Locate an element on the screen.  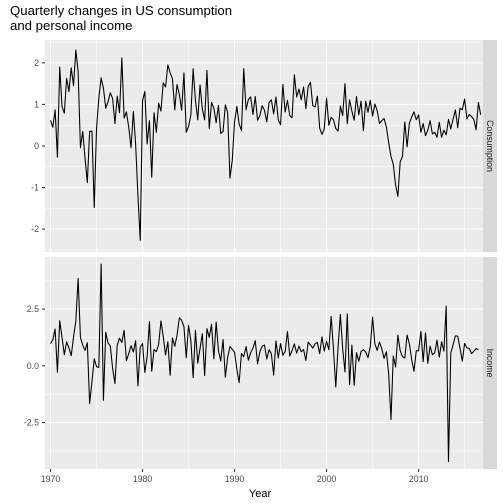
chart-title-line-2: and personal income is located at coordinates (71, 25).